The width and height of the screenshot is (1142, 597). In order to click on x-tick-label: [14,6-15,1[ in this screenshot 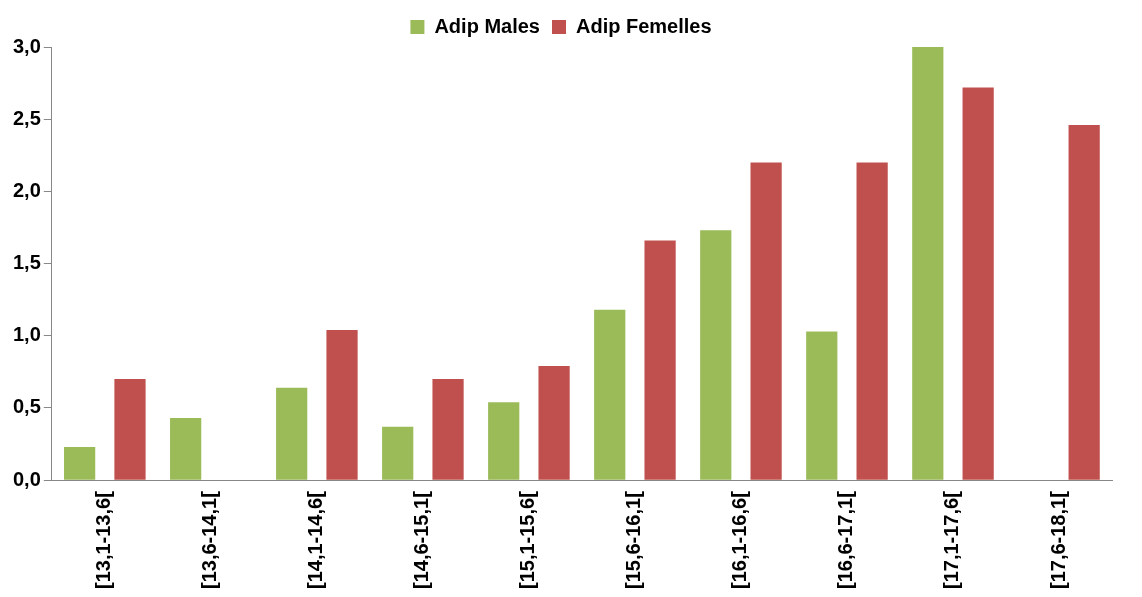, I will do `click(421, 540)`.